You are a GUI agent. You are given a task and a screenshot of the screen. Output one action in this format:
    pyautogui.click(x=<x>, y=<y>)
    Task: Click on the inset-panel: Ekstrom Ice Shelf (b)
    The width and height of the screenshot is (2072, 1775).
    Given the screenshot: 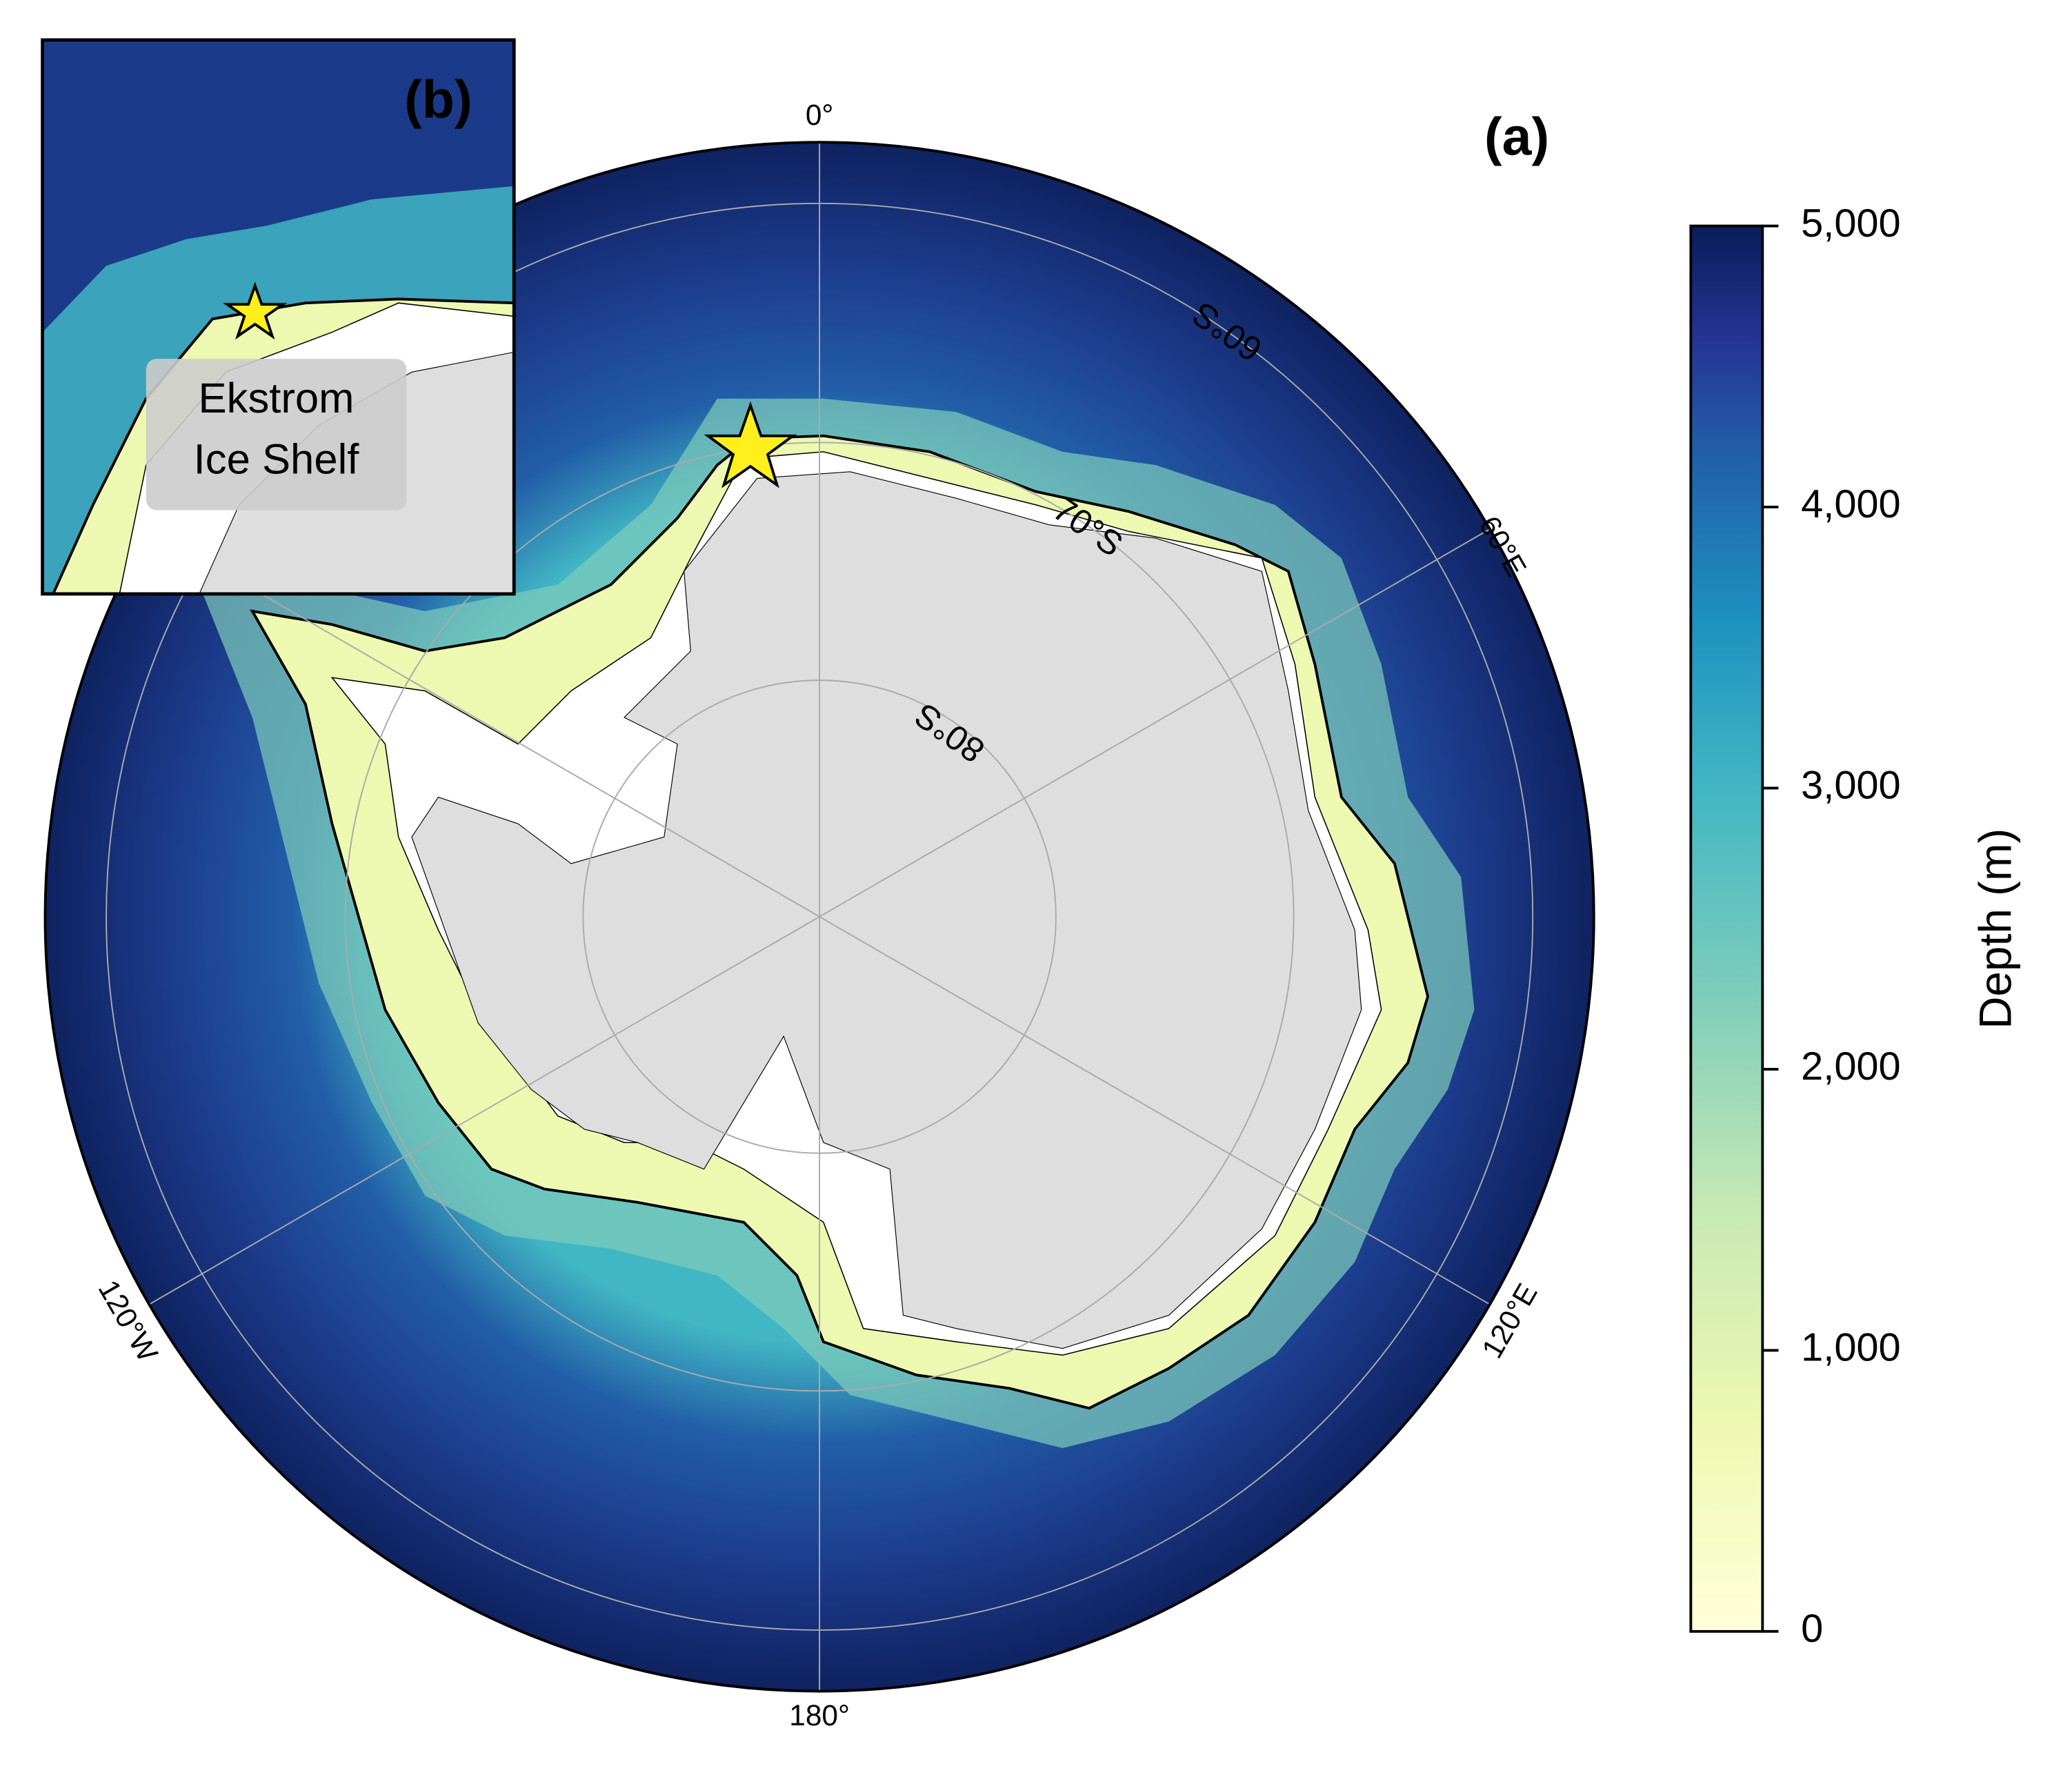 What is the action you would take?
    pyautogui.click(x=279, y=317)
    